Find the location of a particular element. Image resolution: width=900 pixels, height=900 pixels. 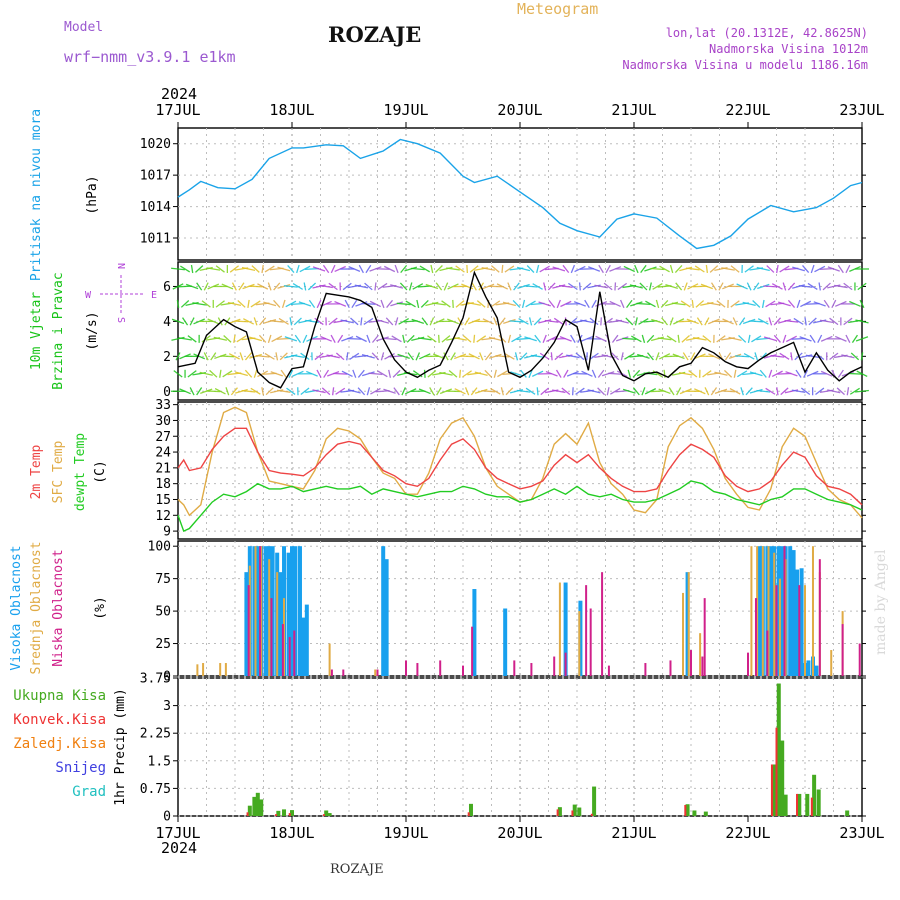

cloud-high-bar is located at coordinates (272, 611).